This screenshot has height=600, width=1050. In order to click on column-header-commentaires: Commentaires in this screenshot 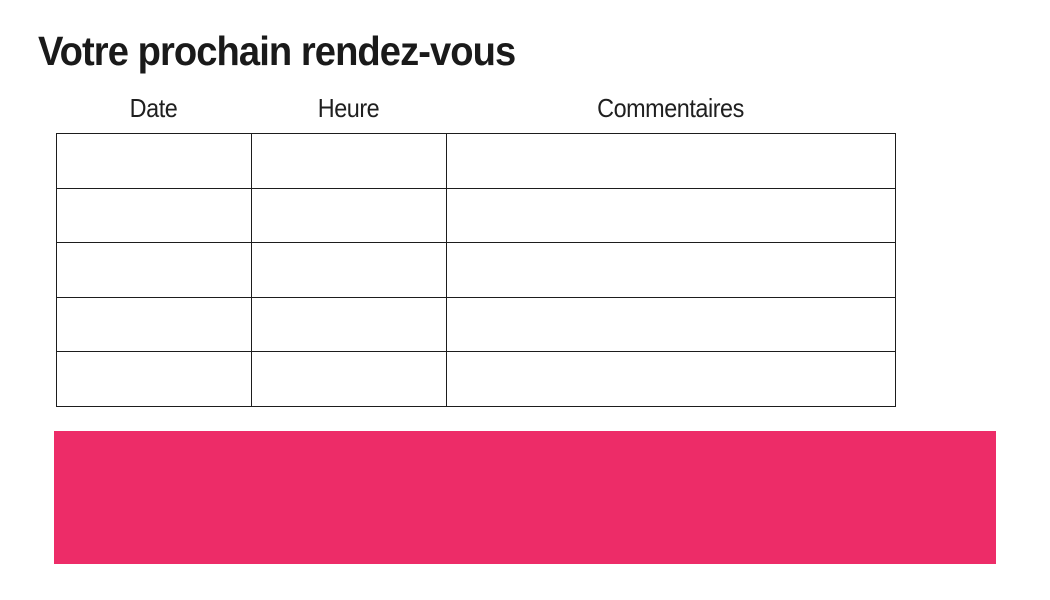, I will do `click(670, 108)`.